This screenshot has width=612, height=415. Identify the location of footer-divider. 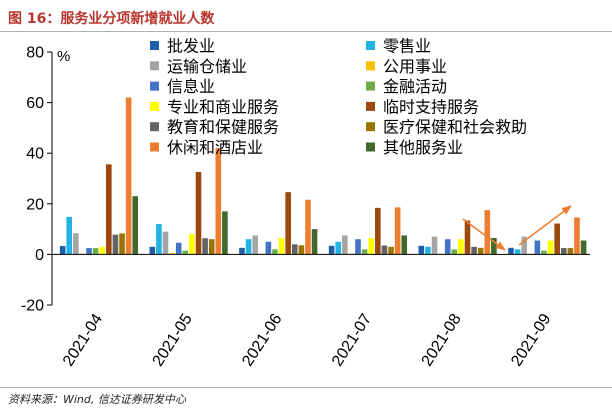
(306, 387).